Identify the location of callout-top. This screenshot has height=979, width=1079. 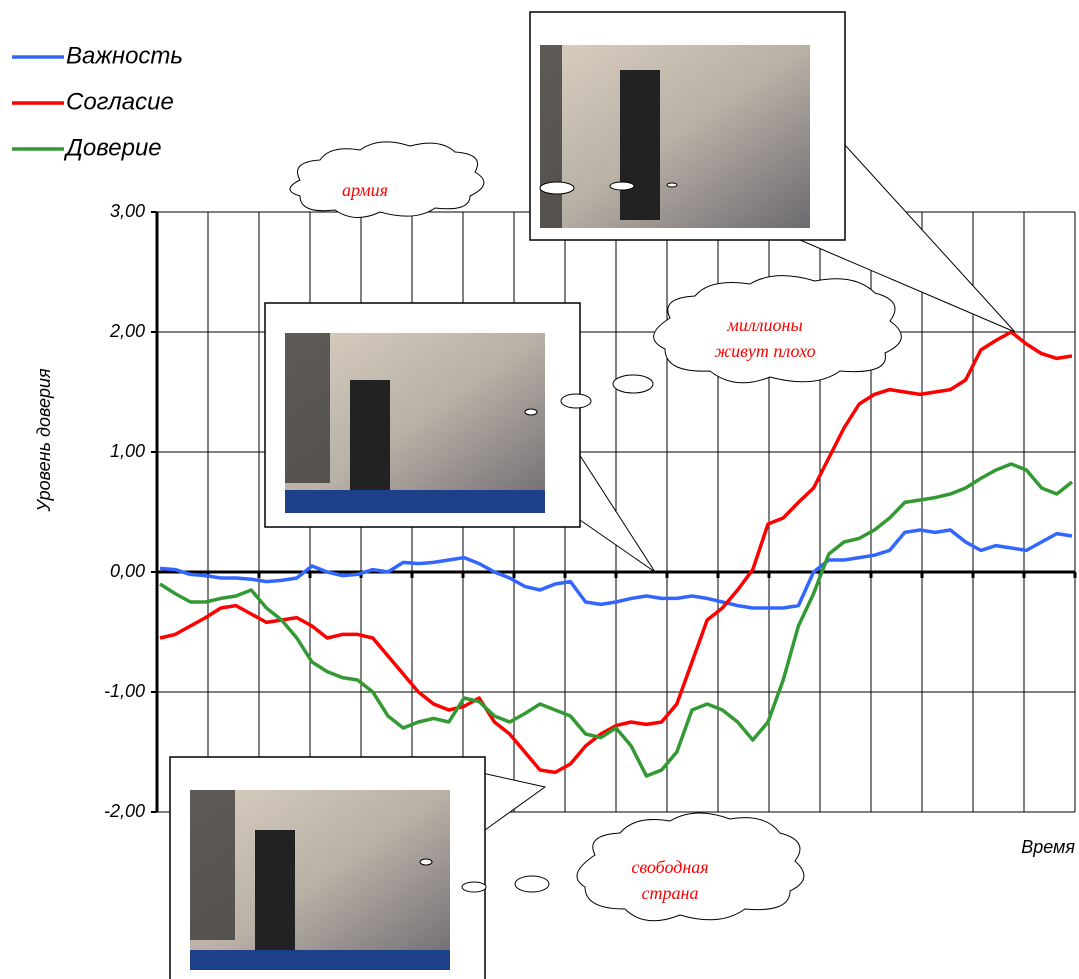
(772, 172).